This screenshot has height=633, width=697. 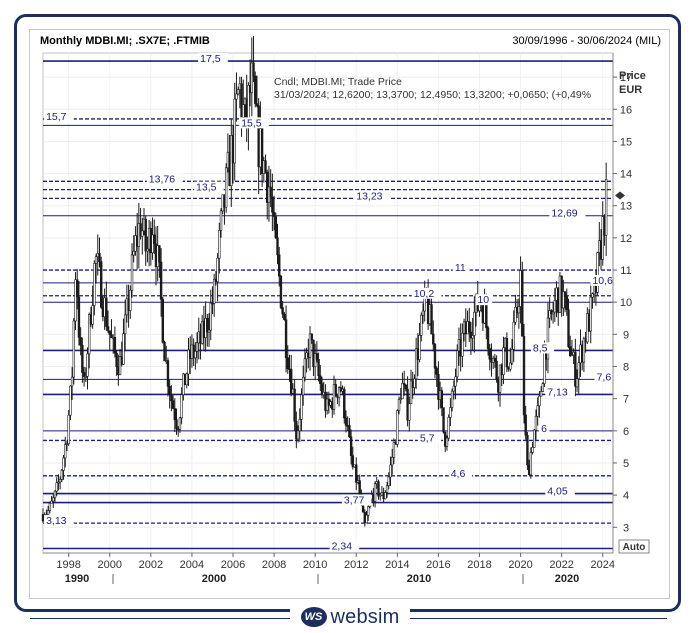 What do you see at coordinates (604, 377) in the screenshot?
I see `level-label: 7,6` at bounding box center [604, 377].